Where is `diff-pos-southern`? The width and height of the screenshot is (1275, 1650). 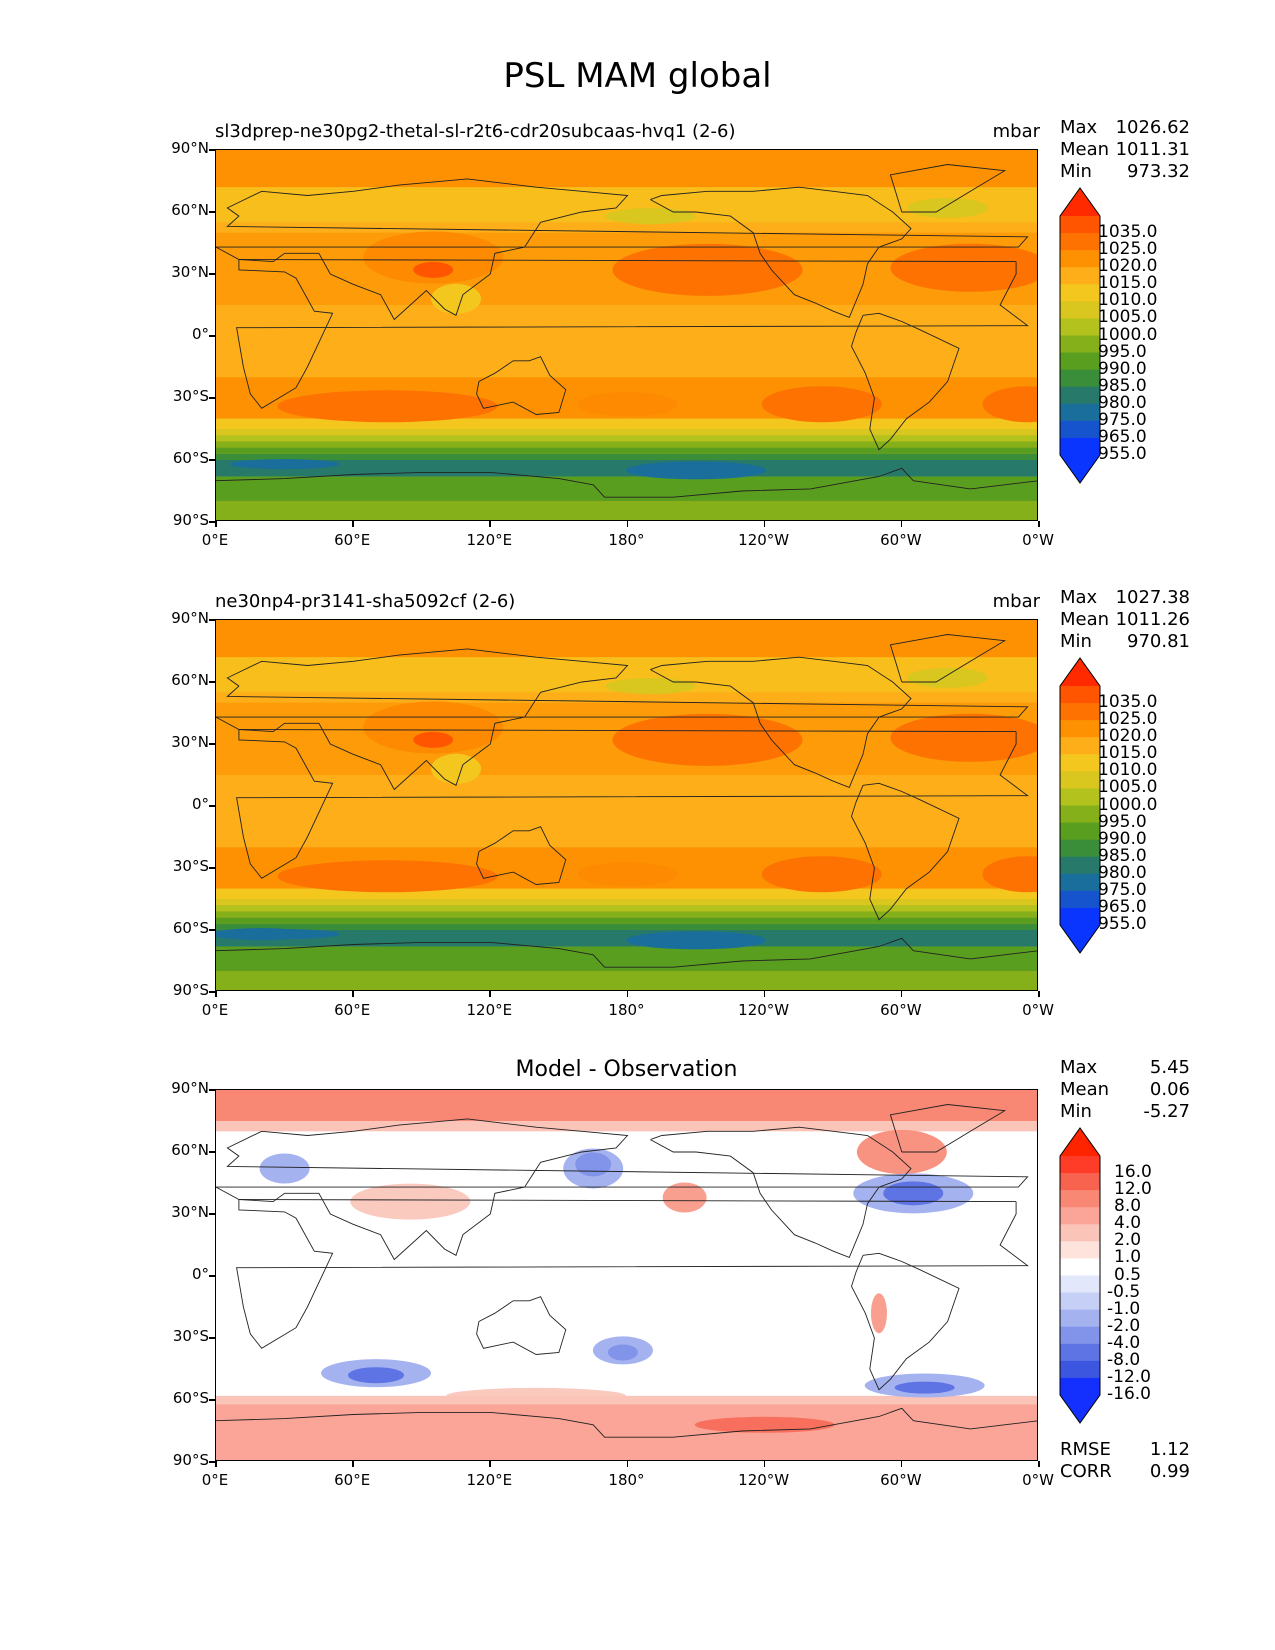 diff-pos-southern is located at coordinates (536, 1395).